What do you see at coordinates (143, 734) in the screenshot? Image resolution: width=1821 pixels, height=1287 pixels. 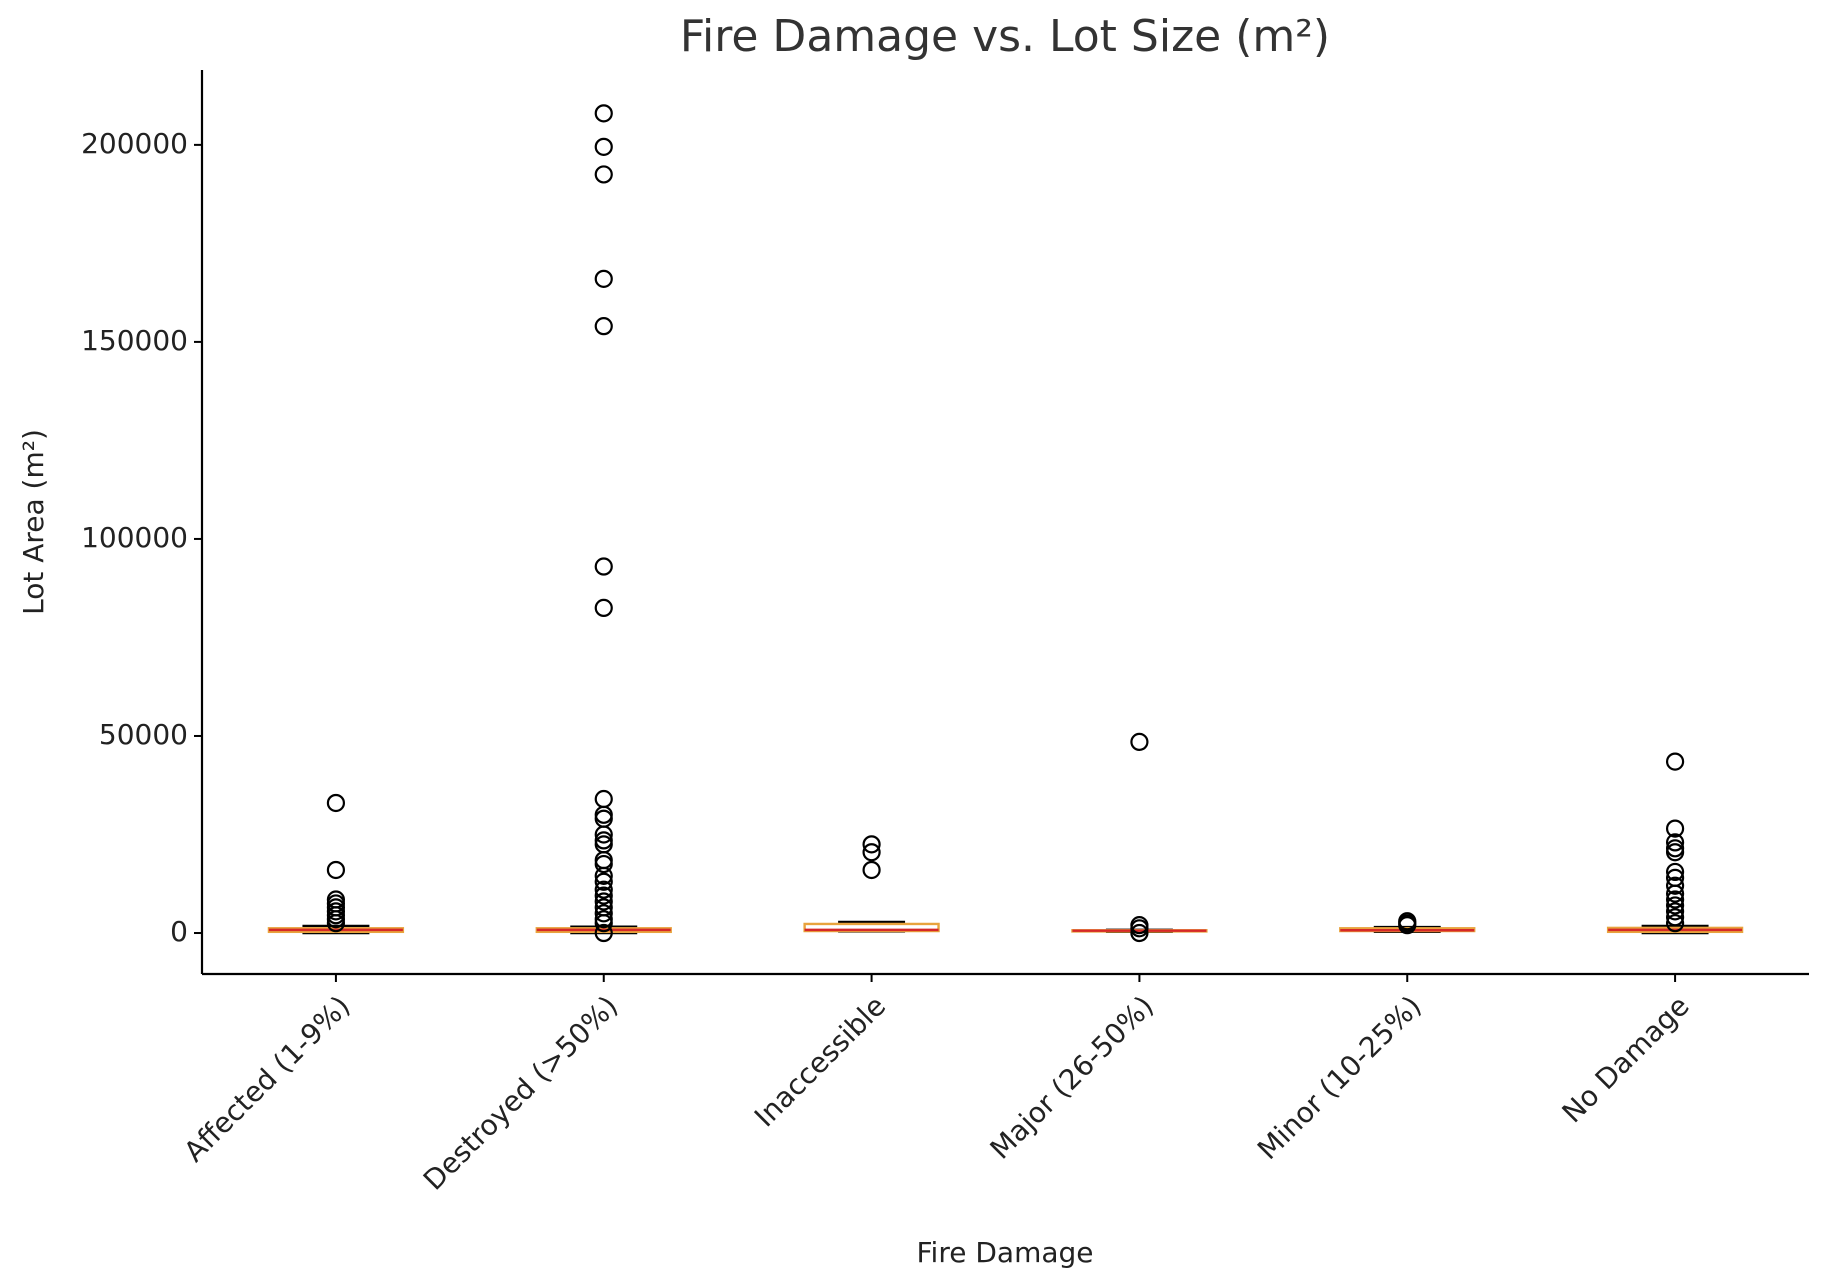 I see `y-tick-label: 50000` at bounding box center [143, 734].